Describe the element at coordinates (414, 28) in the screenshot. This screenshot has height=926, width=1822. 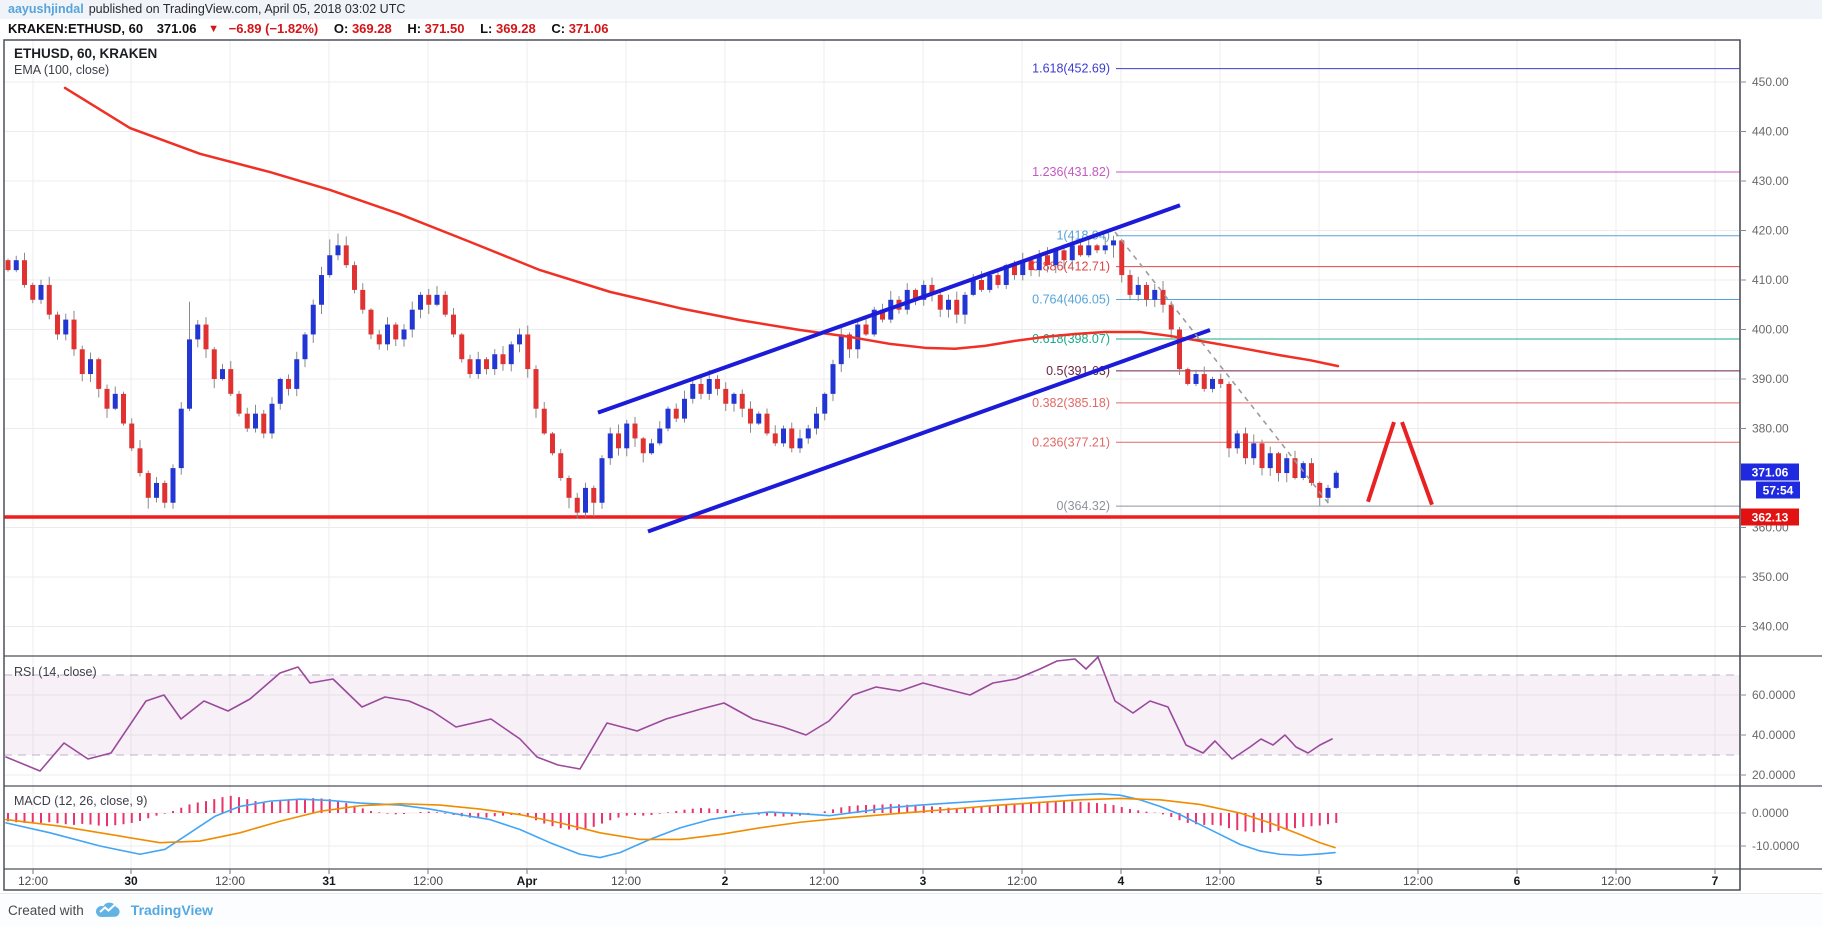
I see `high-label: H:` at that location.